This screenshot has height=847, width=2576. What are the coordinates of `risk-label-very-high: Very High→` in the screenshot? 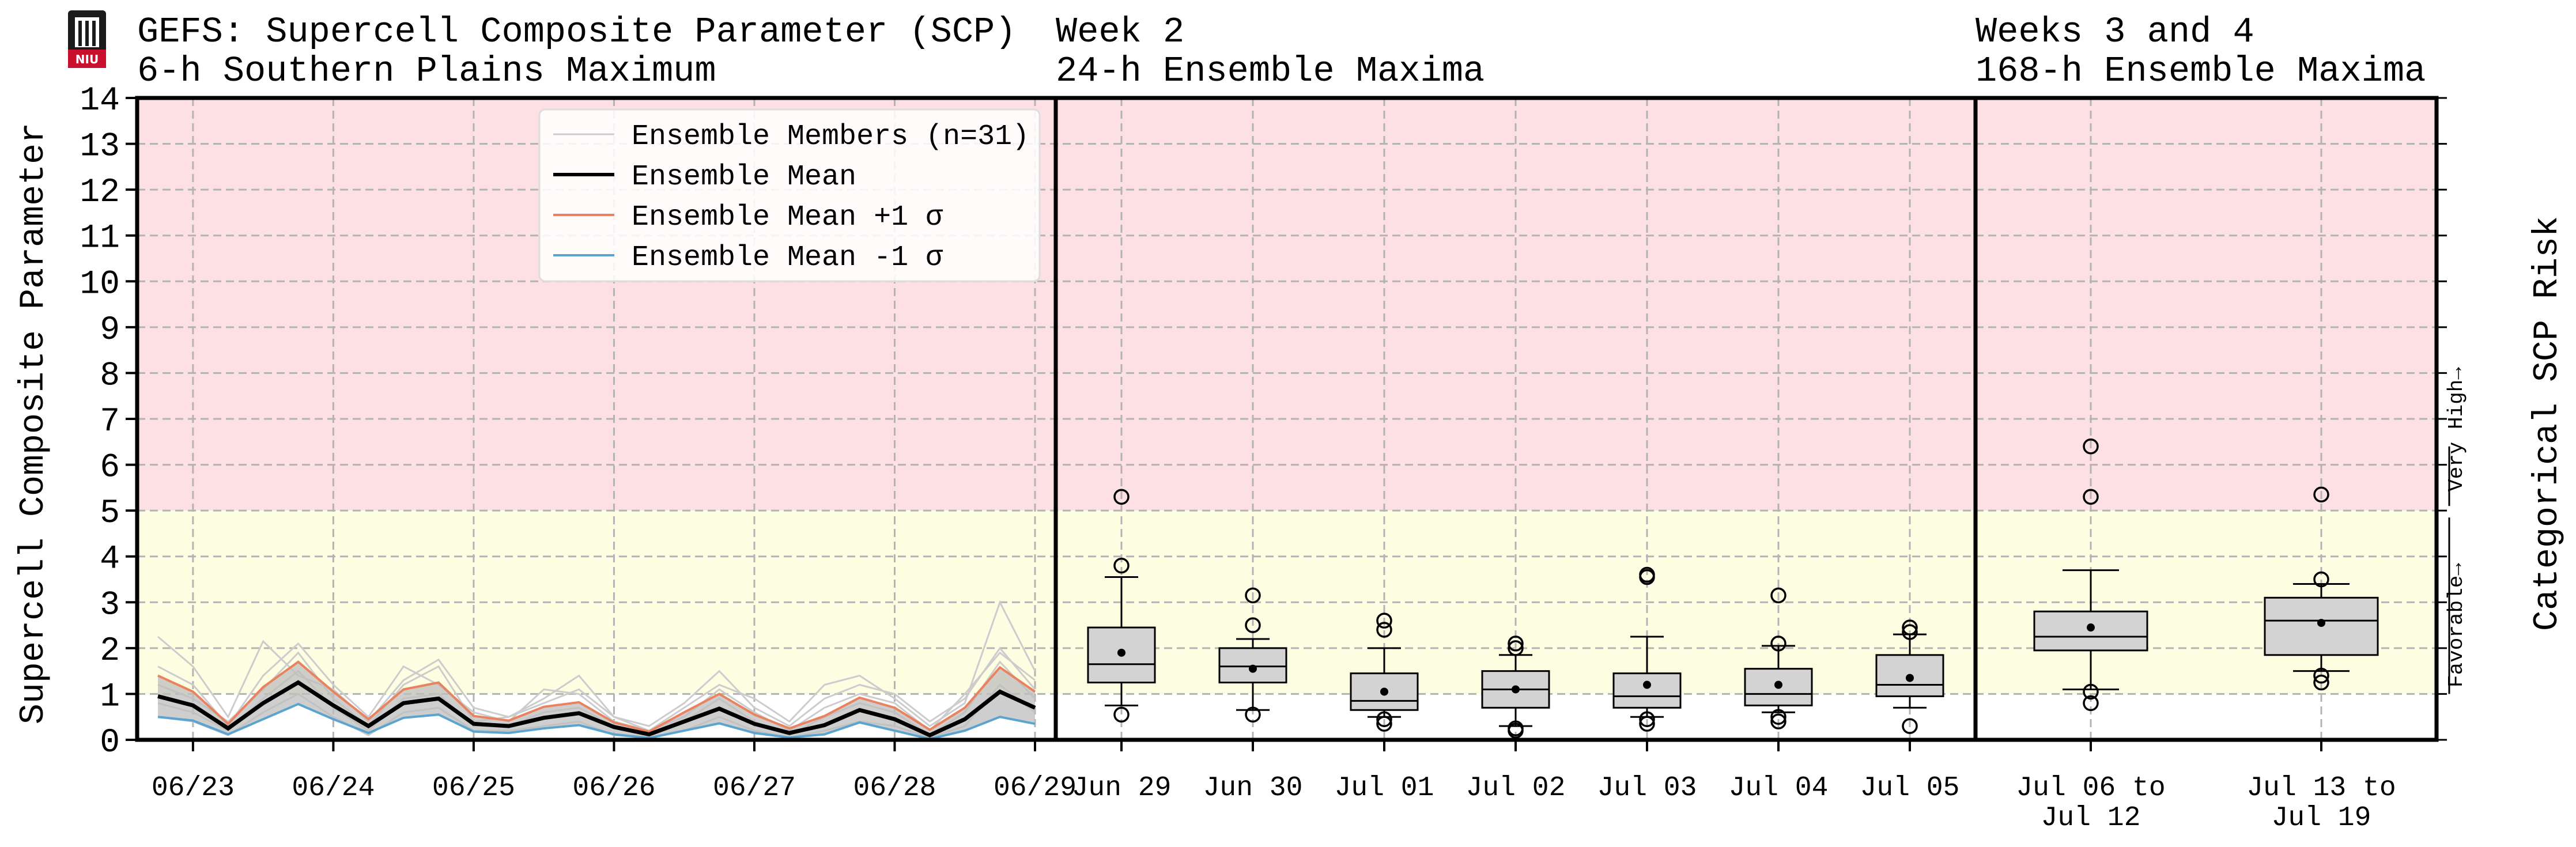 It's located at (2456, 429).